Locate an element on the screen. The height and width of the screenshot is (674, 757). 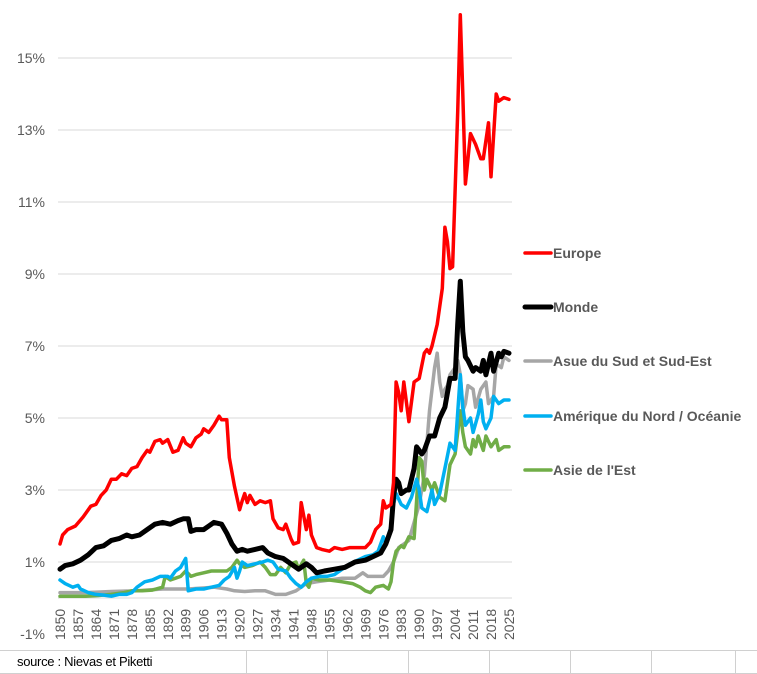
legend-item: Monde is located at coordinates (560, 307).